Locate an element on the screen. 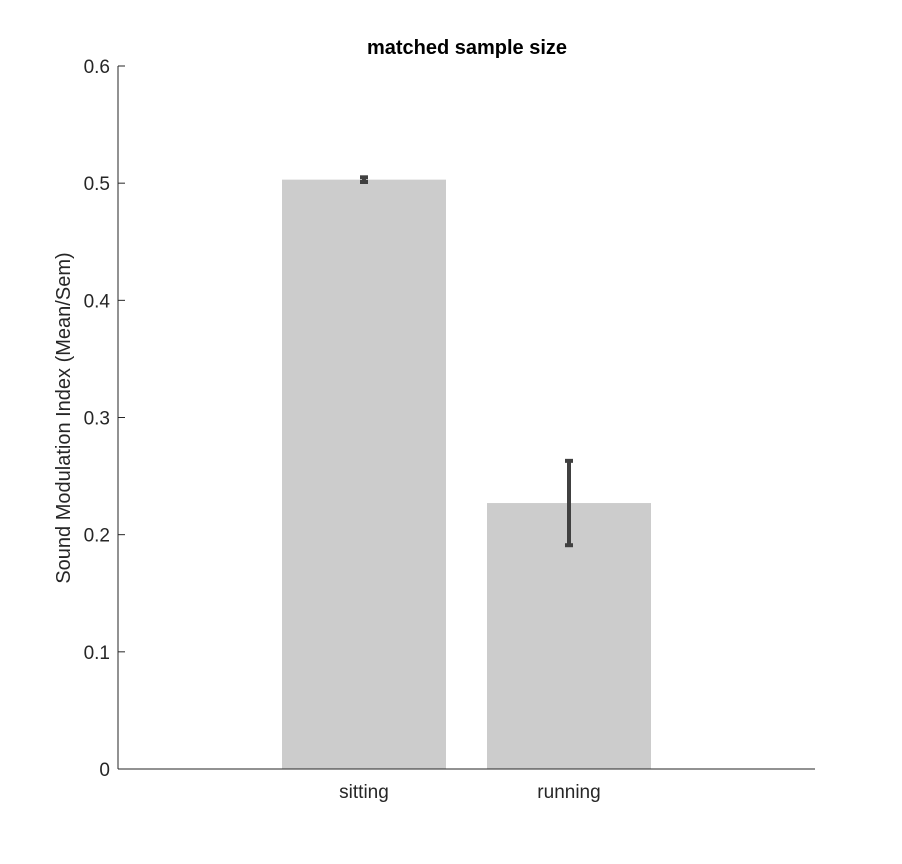 This screenshot has width=902, height=864. y-tick-label-2: 0.2 is located at coordinates (97, 536).